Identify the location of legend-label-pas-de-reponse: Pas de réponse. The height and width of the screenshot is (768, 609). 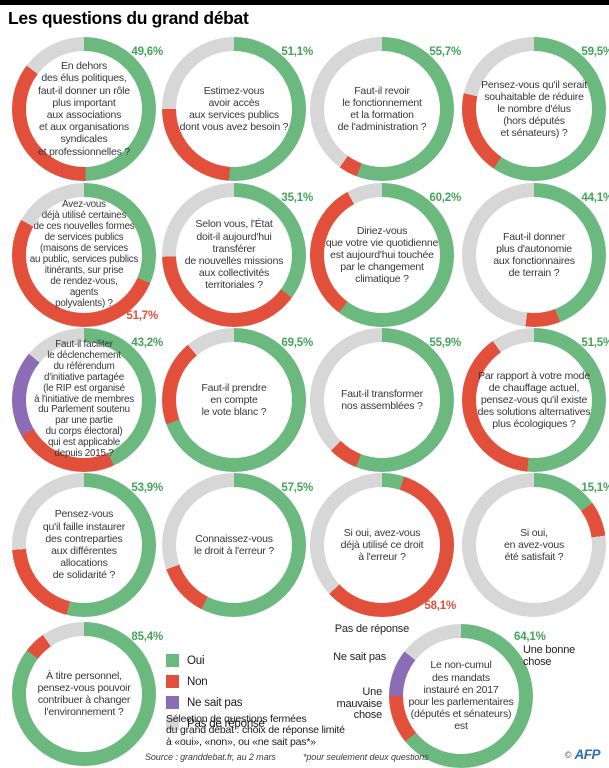
(226, 723).